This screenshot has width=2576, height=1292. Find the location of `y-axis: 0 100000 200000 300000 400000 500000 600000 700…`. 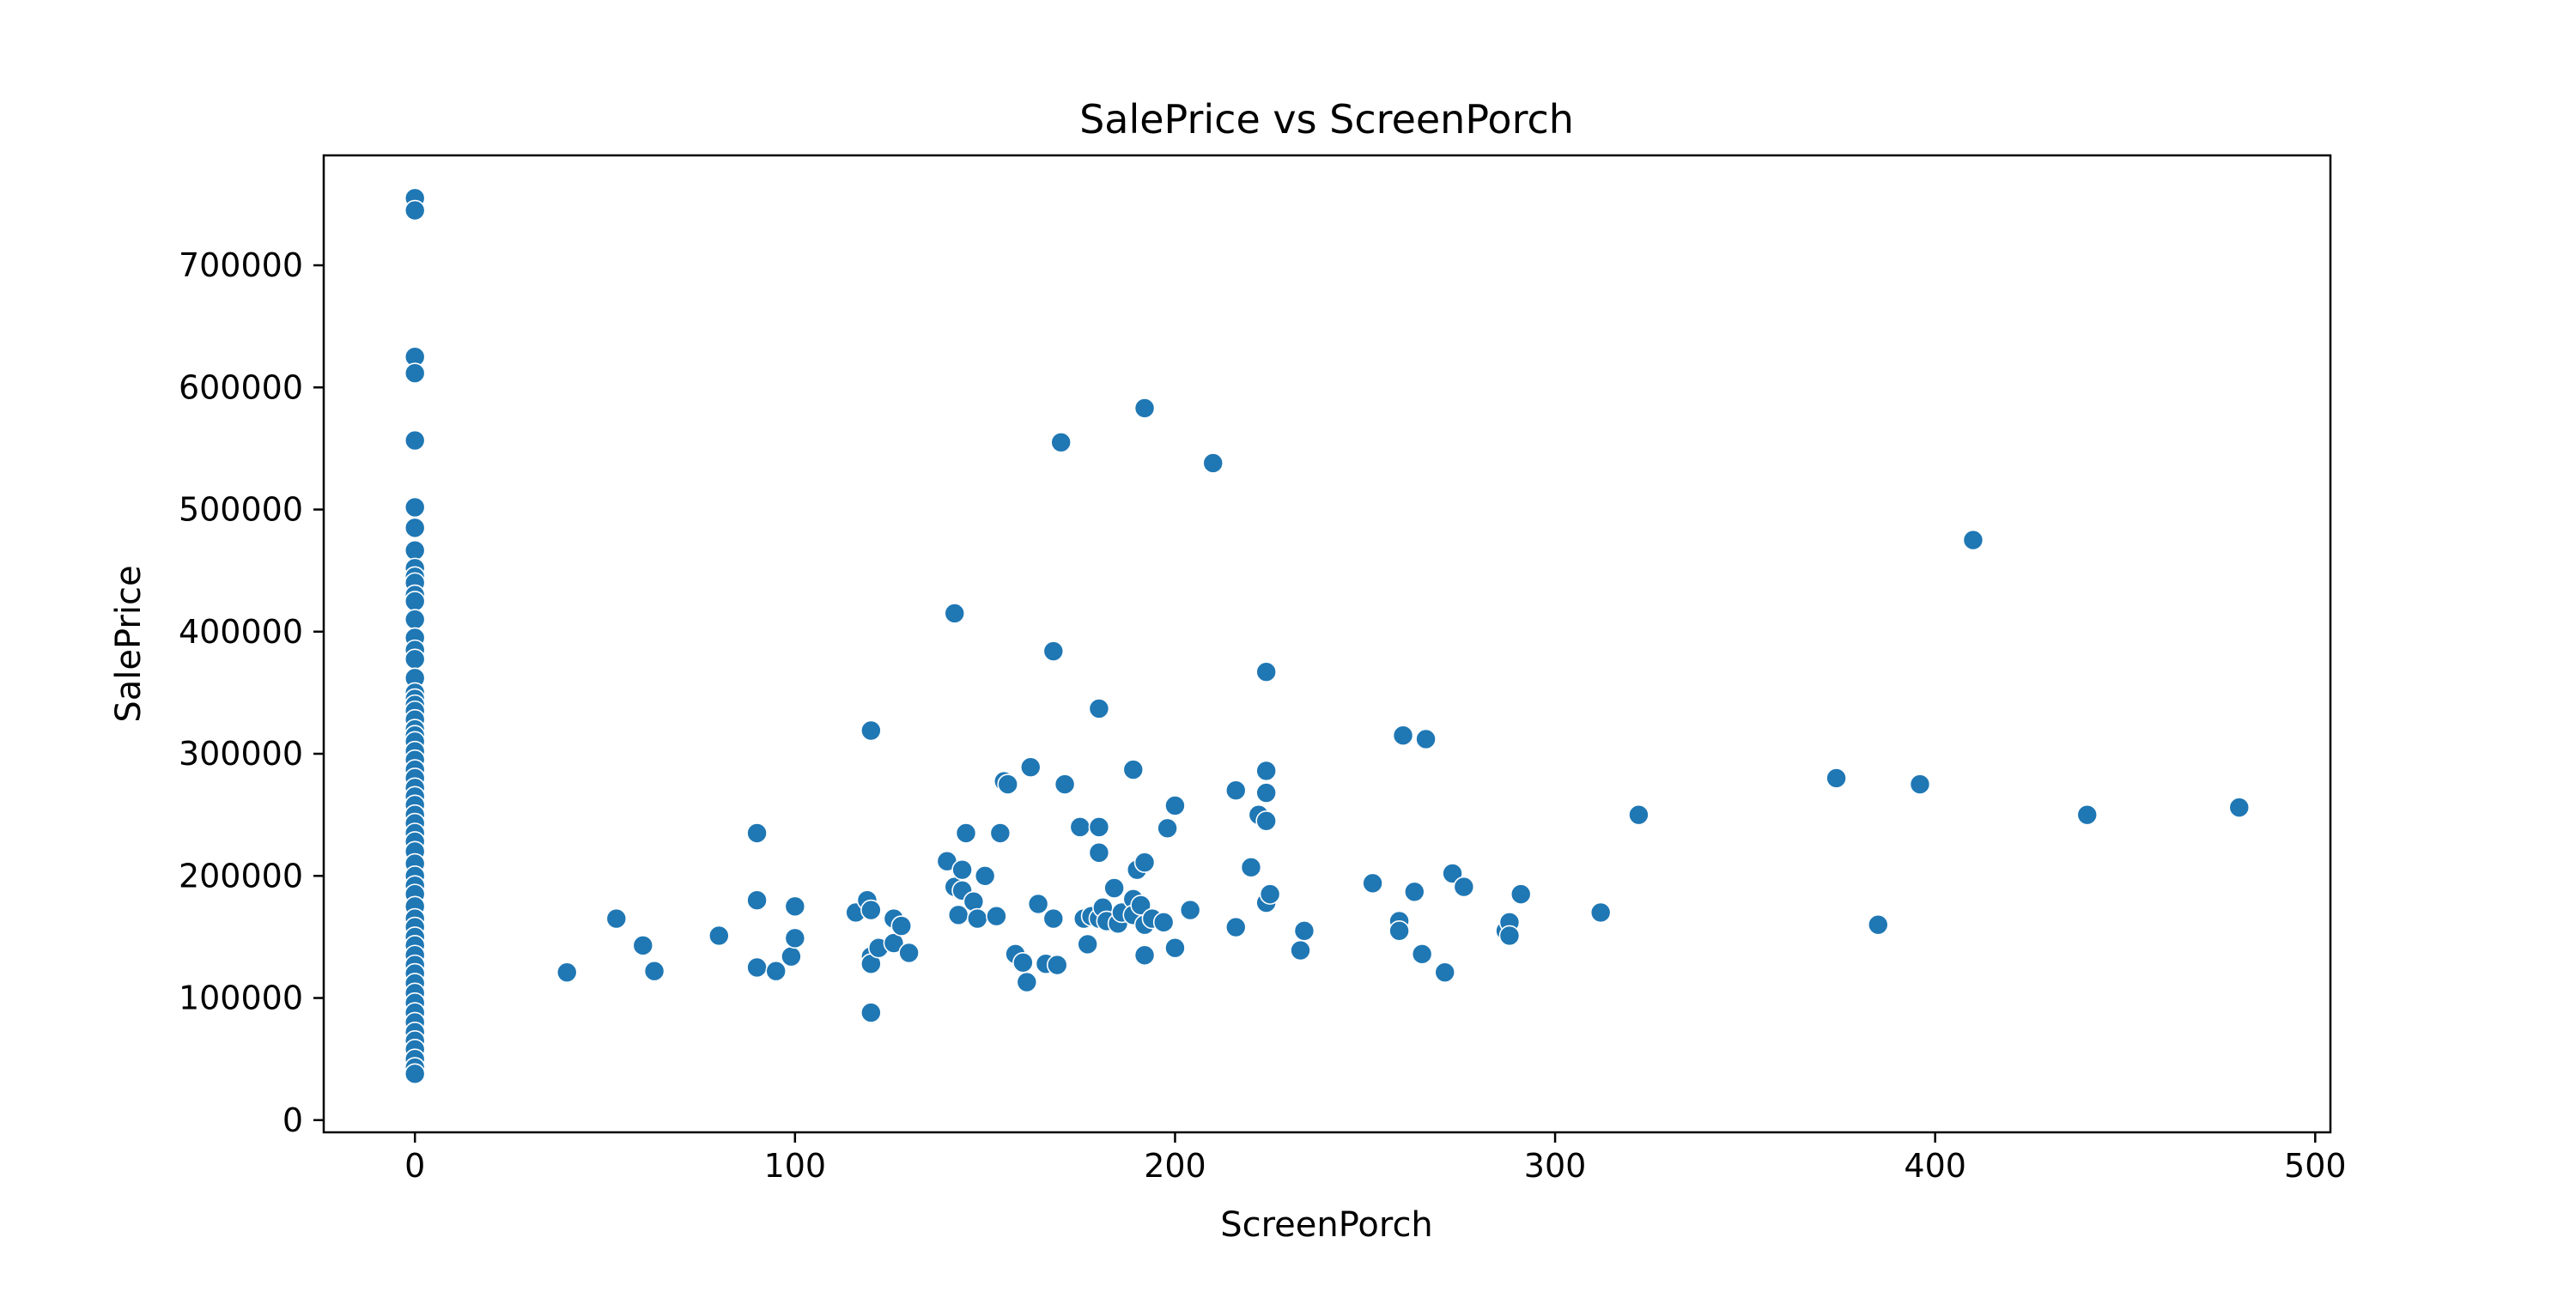

y-axis: 0 100000 200000 300000 400000 500000 600000 700… is located at coordinates (251, 692).